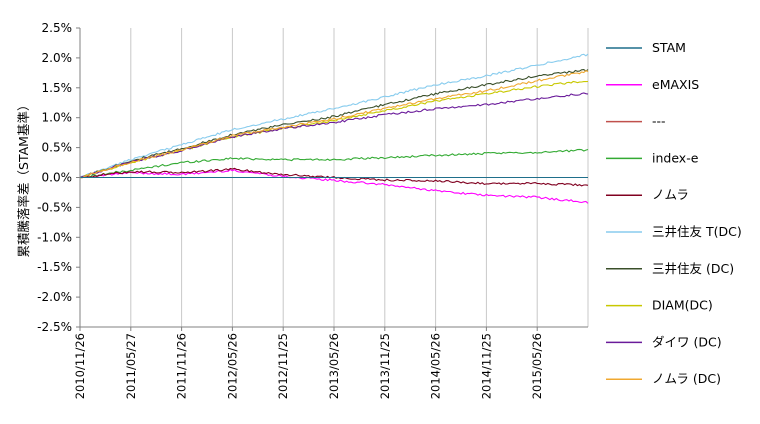 Image resolution: width=760 pixels, height=424 pixels. What do you see at coordinates (131, 366) in the screenshot?
I see `x-tick-label: 2011/05/27` at bounding box center [131, 366].